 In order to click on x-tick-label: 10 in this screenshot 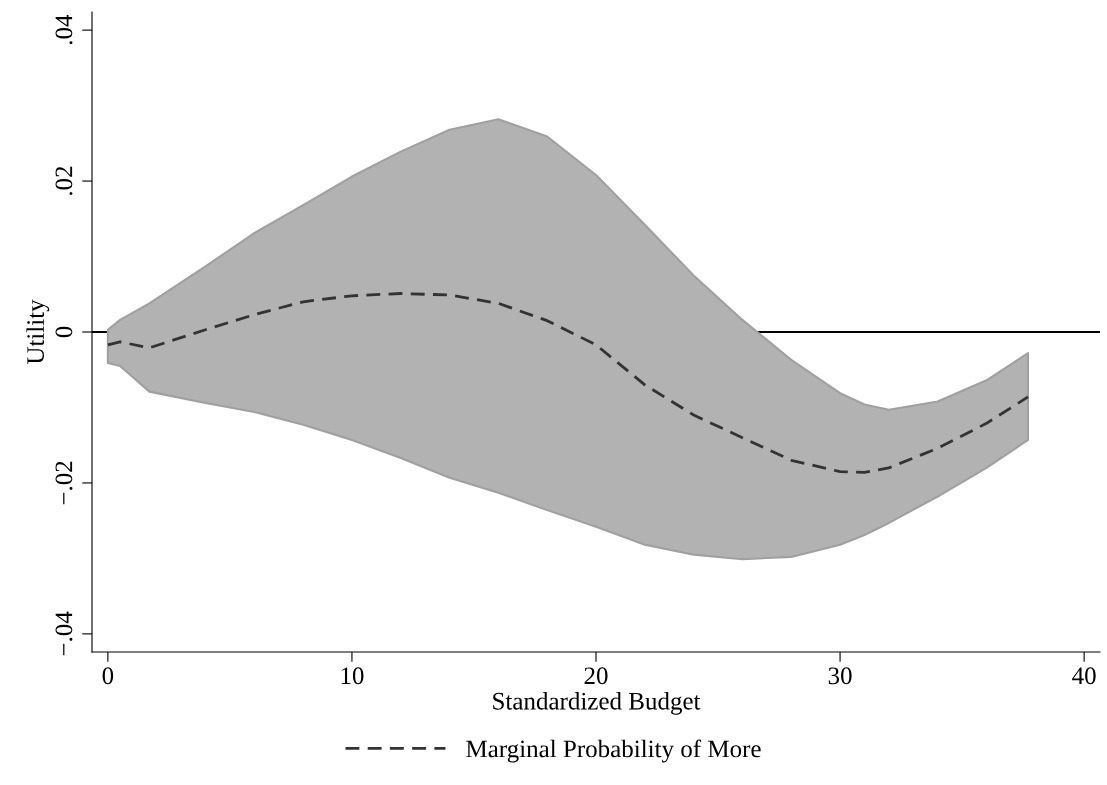, I will do `click(352, 676)`.